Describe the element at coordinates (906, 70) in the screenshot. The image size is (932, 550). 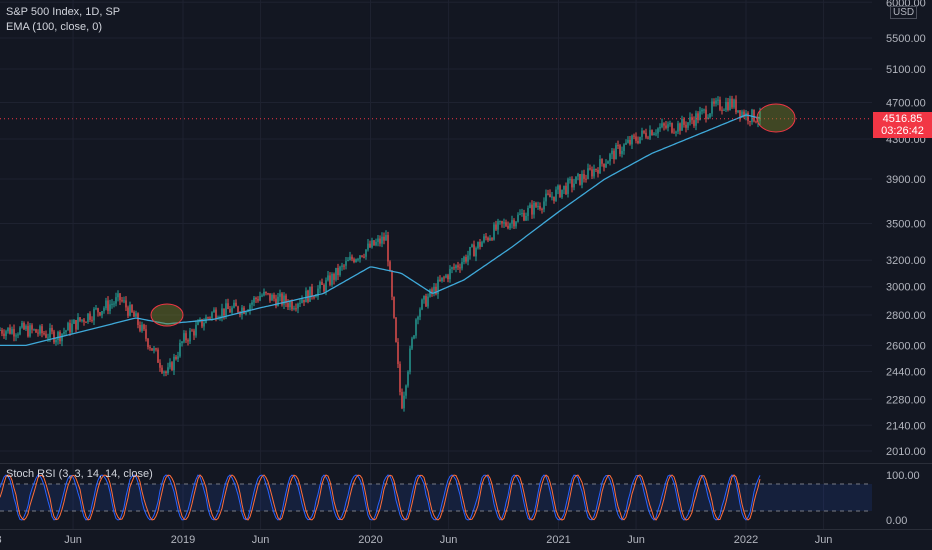
I see `price-tick-label: 5100.00` at that location.